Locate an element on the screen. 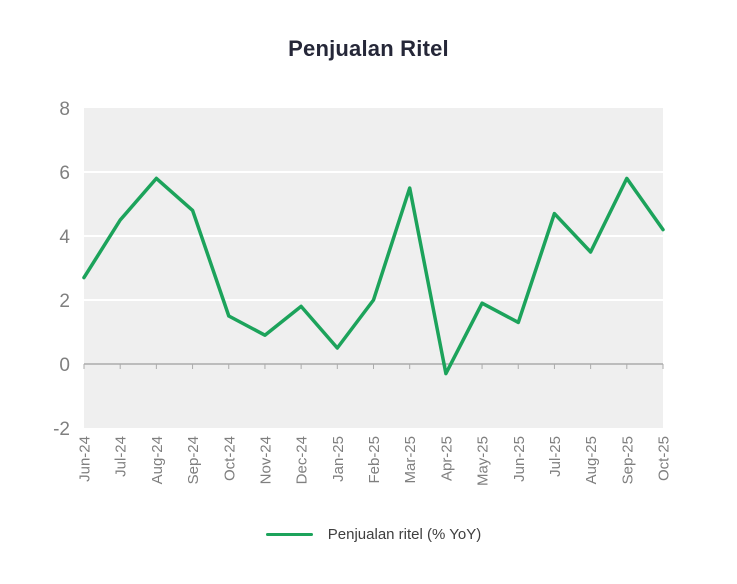  y-axis-tick-label: 4 is located at coordinates (64, 237).